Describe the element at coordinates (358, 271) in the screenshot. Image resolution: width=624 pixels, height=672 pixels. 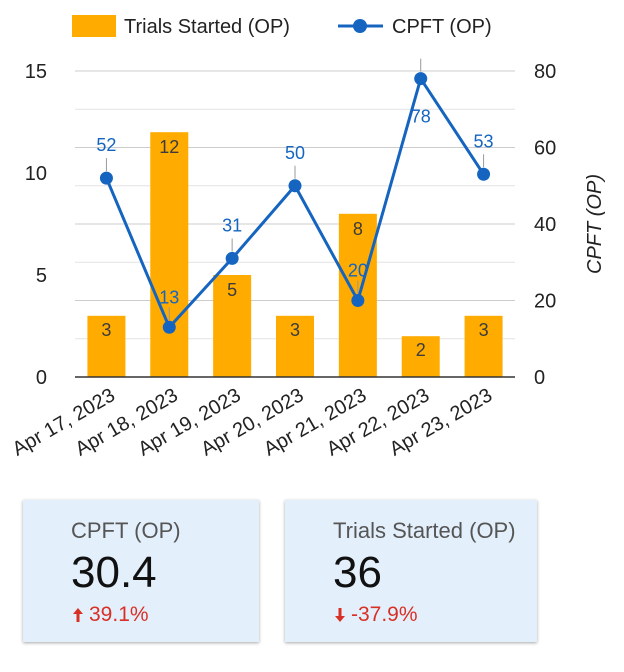
I see `line-data-label: 20` at that location.